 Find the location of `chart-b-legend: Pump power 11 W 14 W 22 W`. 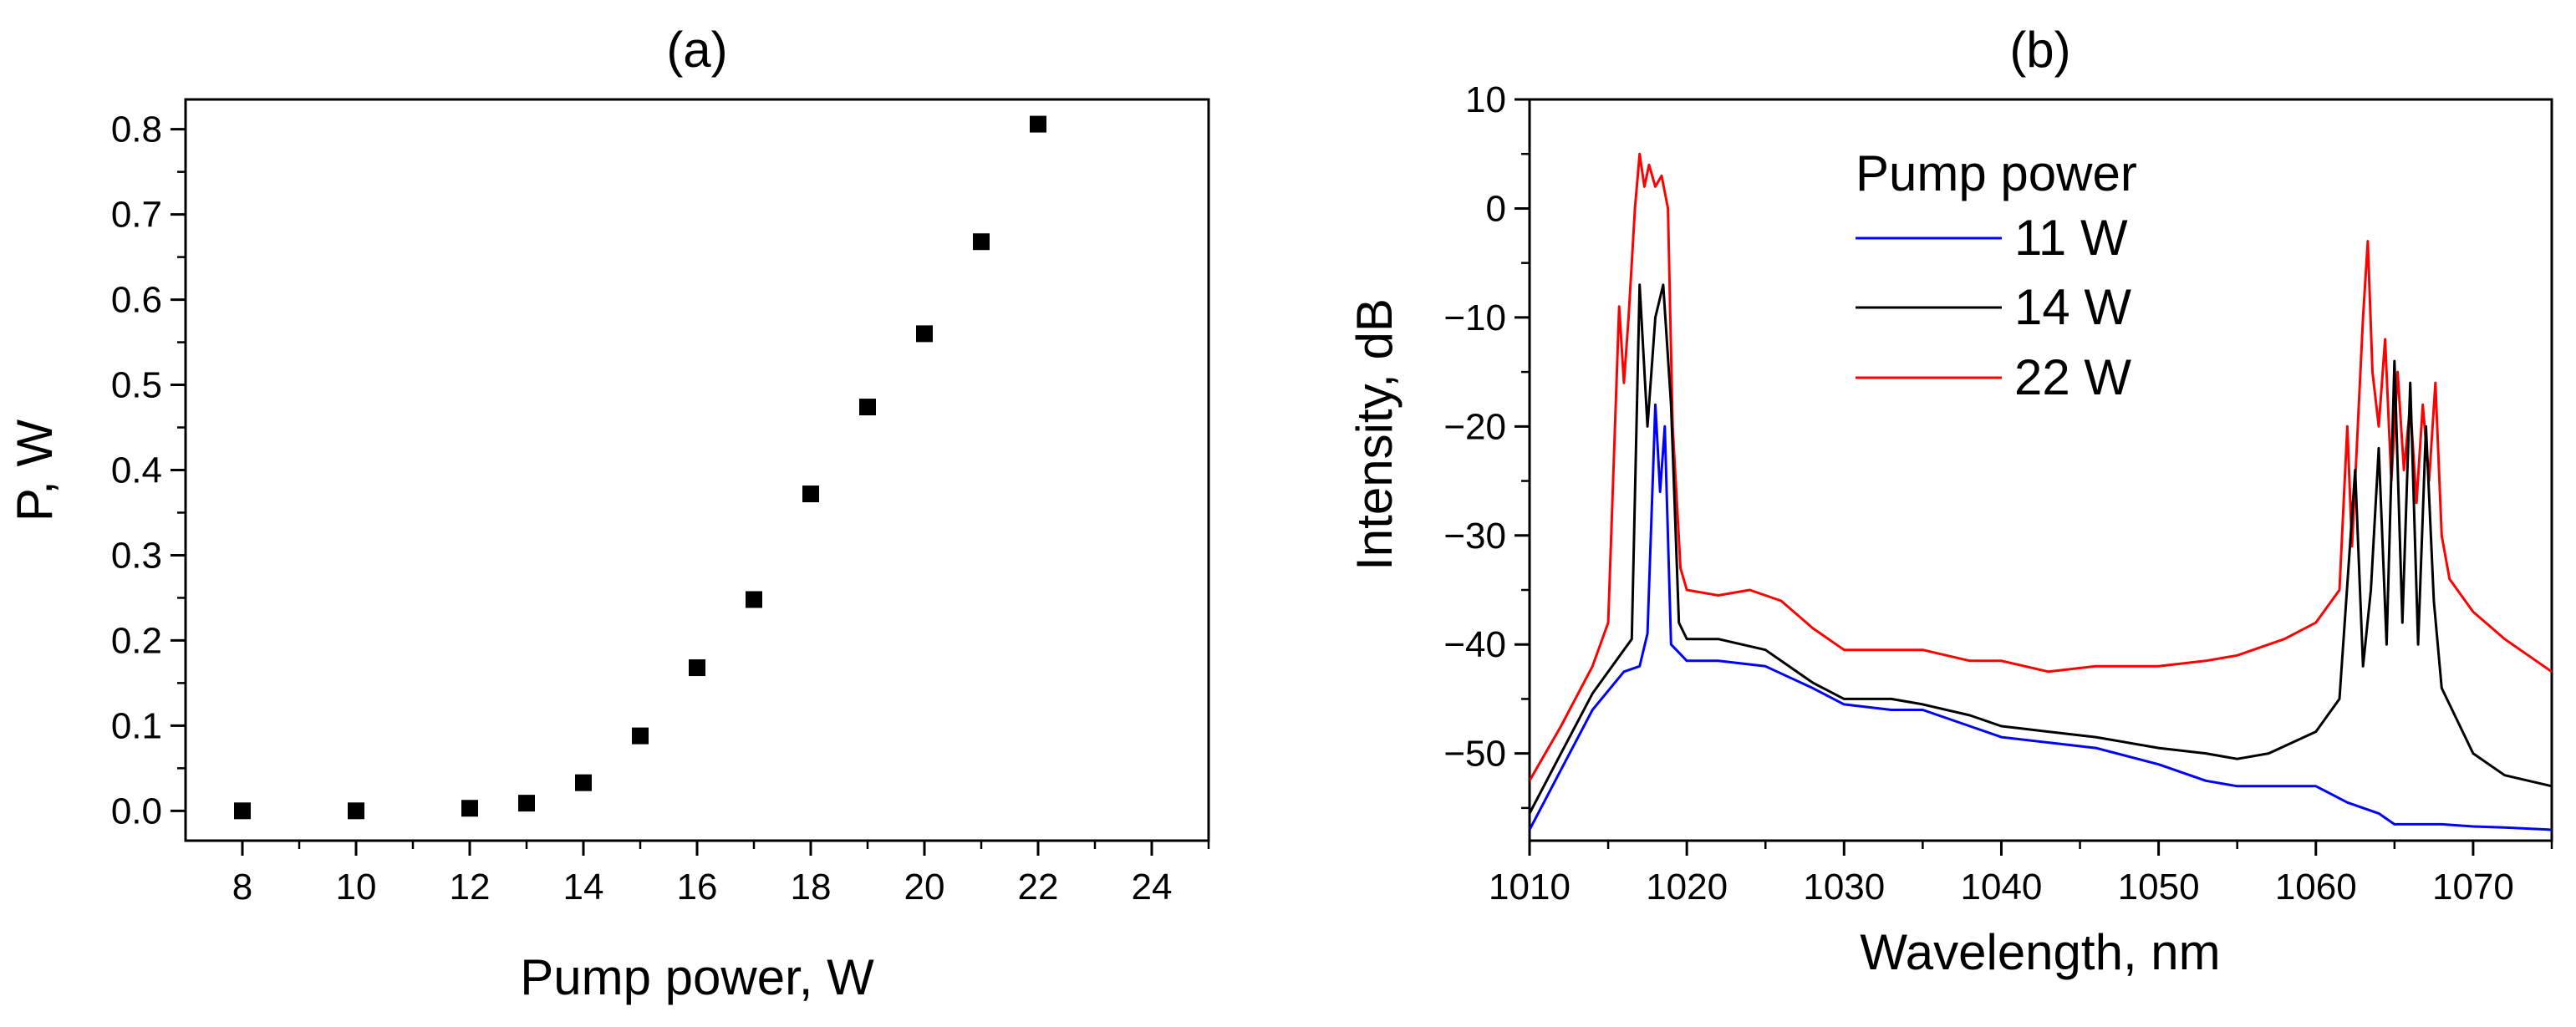

chart-b-legend: Pump power 11 W 14 W 22 W is located at coordinates (1996, 275).